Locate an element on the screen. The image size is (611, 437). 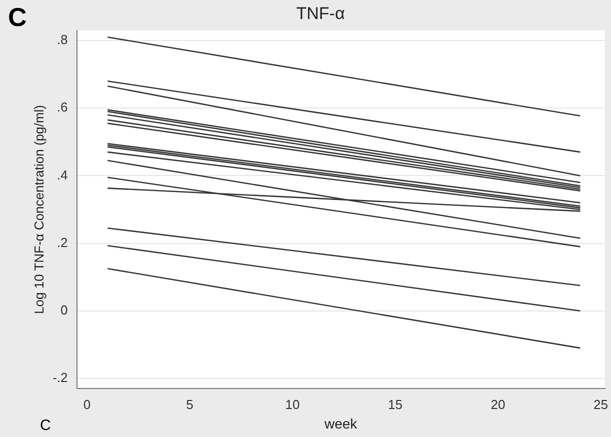
chart-title: TNF-α is located at coordinates (320, 13).